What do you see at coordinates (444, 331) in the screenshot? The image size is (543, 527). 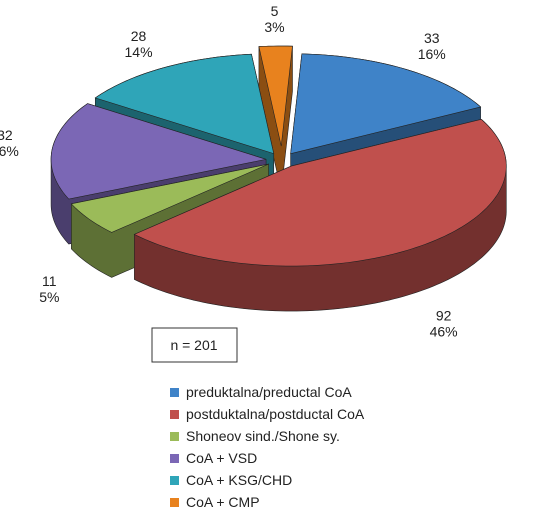 I see `data-label: 46%` at bounding box center [444, 331].